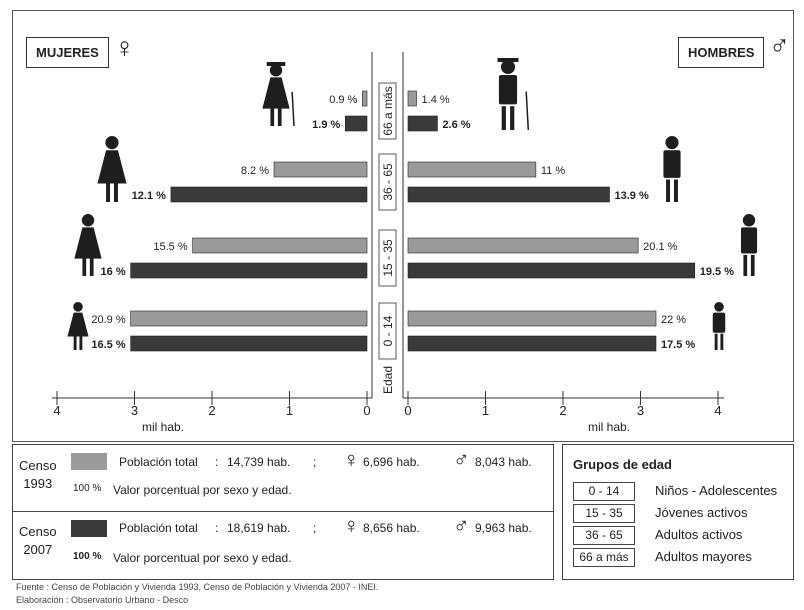 The image size is (804, 610). What do you see at coordinates (604, 491) in the screenshot?
I see `group-range-0: 0 - 14` at bounding box center [604, 491].